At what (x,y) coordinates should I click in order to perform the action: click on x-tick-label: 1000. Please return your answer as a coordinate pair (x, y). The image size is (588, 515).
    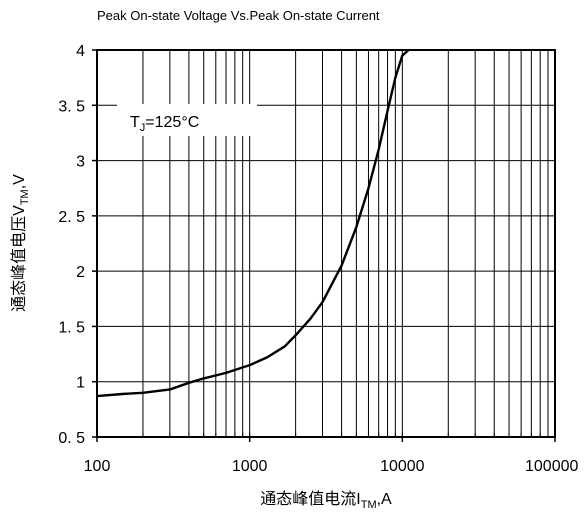
    Looking at the image, I should click on (250, 466).